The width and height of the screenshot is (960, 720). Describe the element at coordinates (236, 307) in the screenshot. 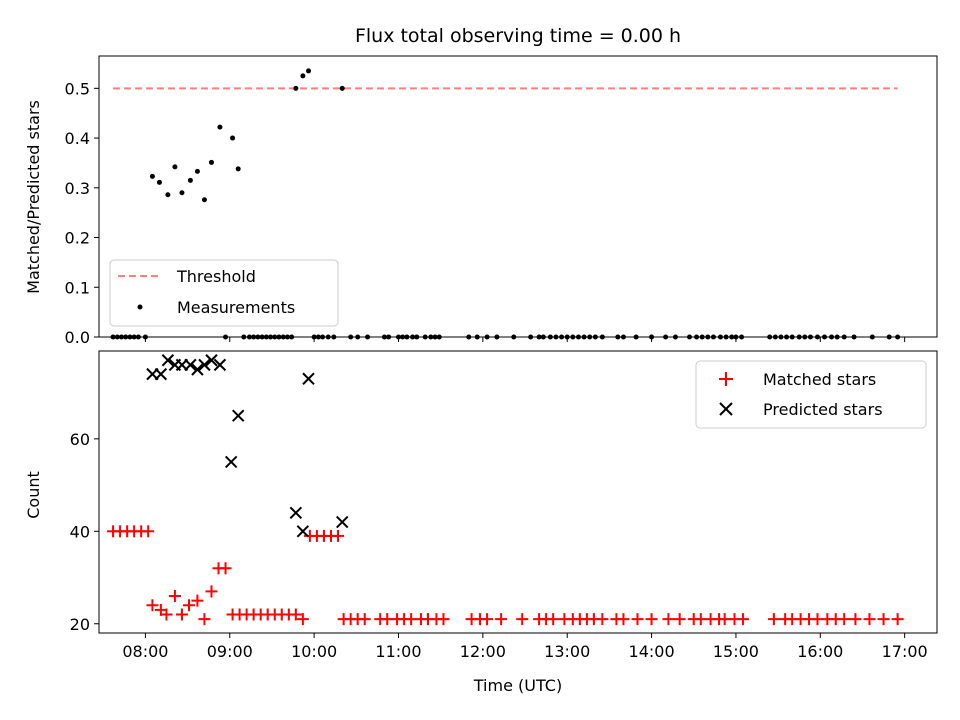

I see `legend-measurements-label: Measurements` at that location.